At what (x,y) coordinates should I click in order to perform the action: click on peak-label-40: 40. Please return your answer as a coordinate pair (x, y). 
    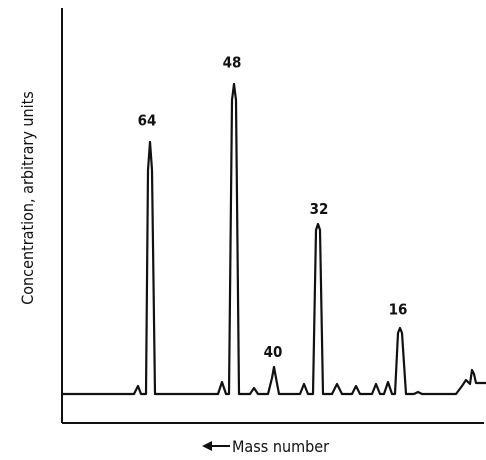
    Looking at the image, I should click on (273, 352).